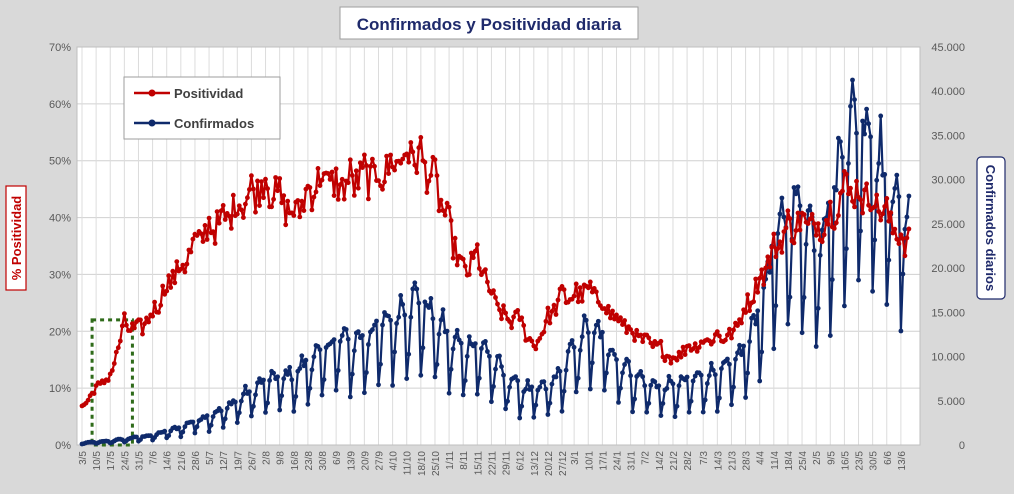 This screenshot has height=494, width=1014. What do you see at coordinates (747, 461) in the screenshot?
I see `x-tick-label: 28/3` at bounding box center [747, 461].